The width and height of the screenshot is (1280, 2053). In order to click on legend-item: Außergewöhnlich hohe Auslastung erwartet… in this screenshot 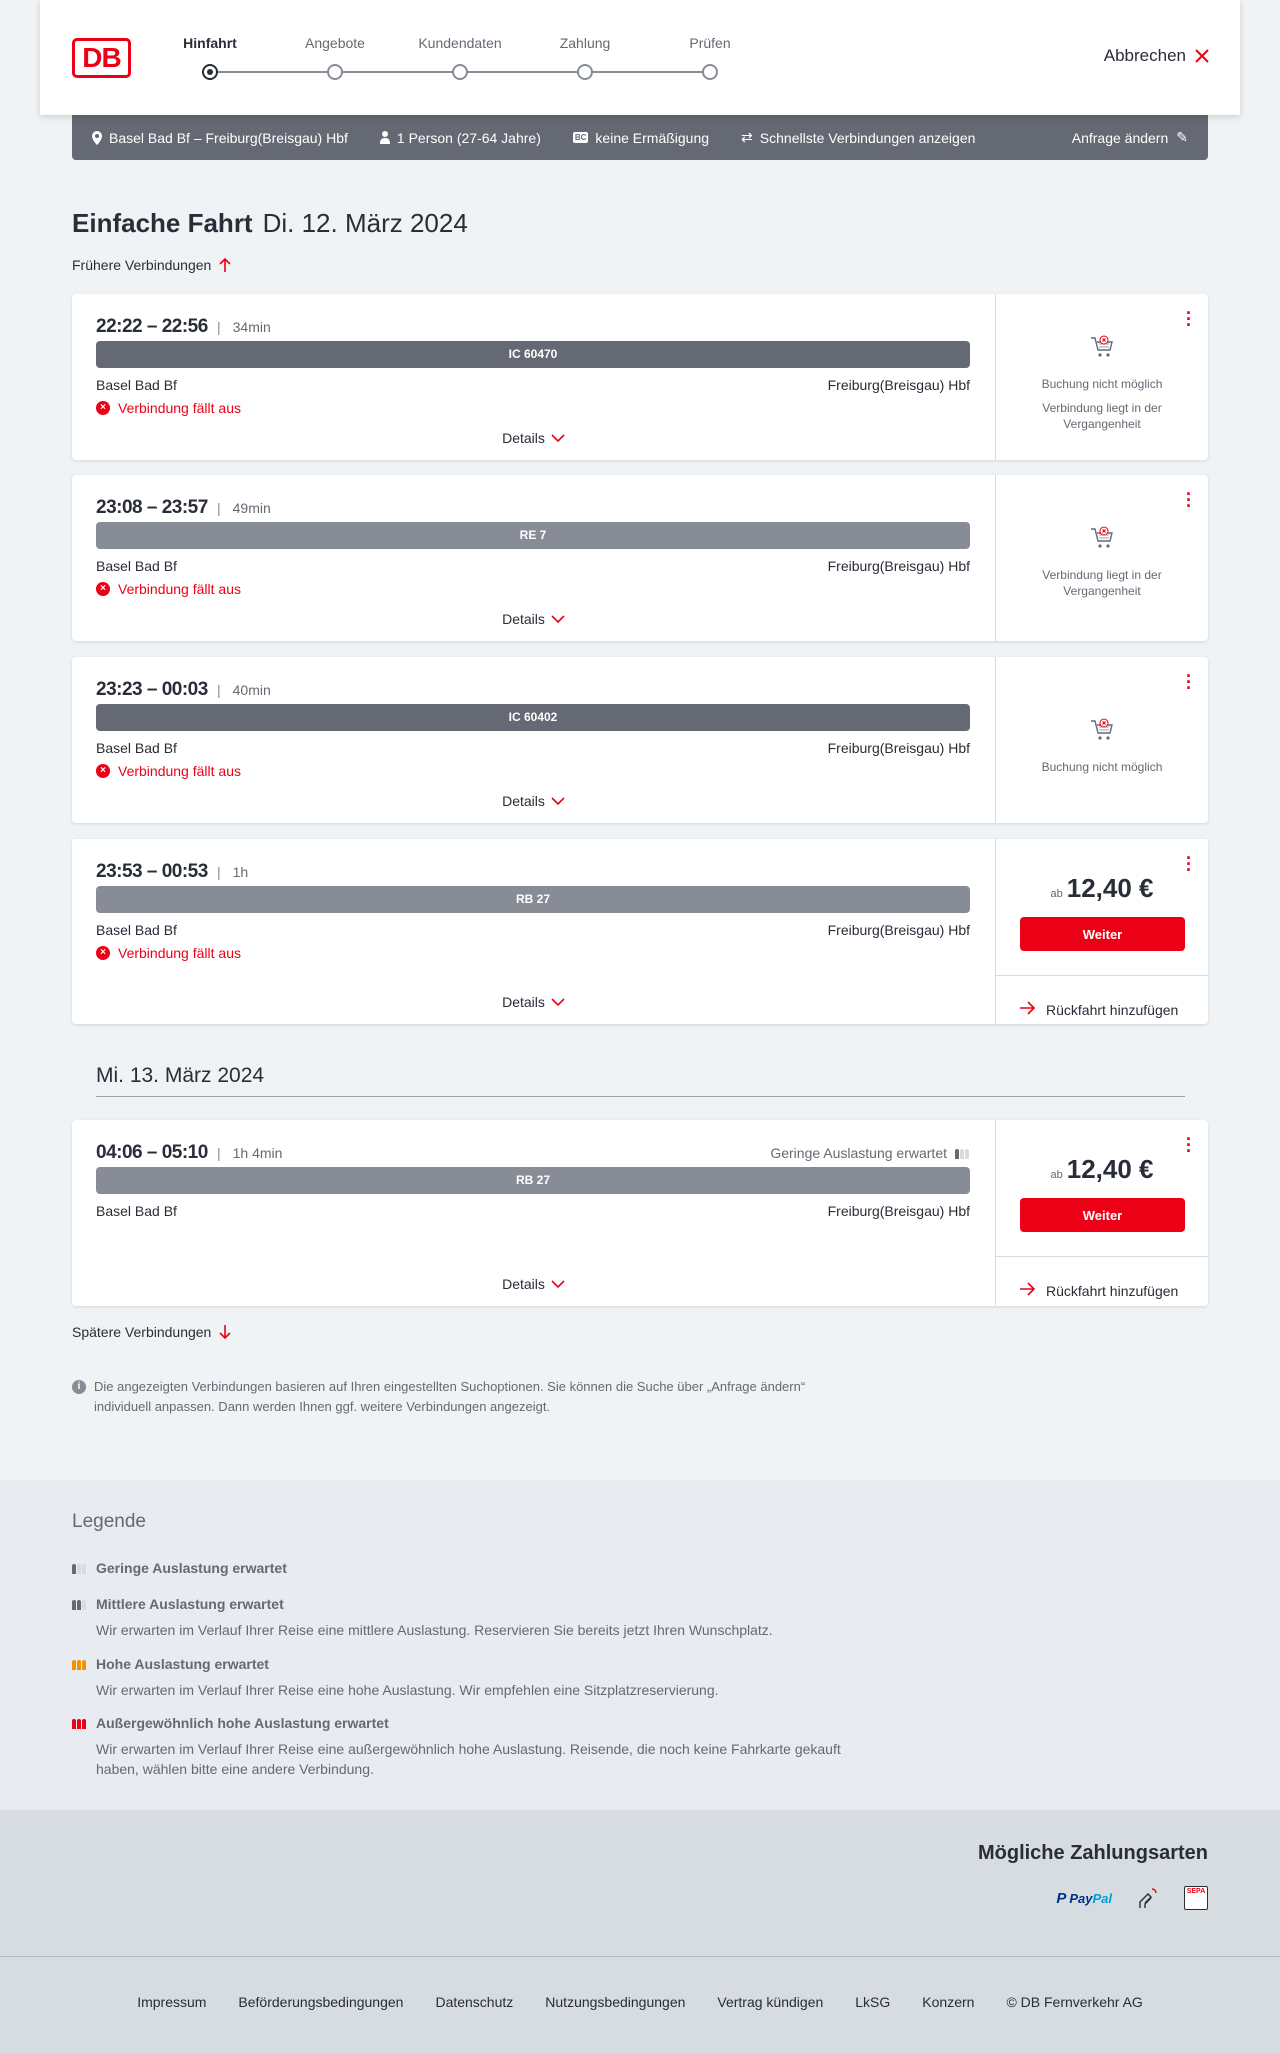, I will do `click(472, 1747)`.